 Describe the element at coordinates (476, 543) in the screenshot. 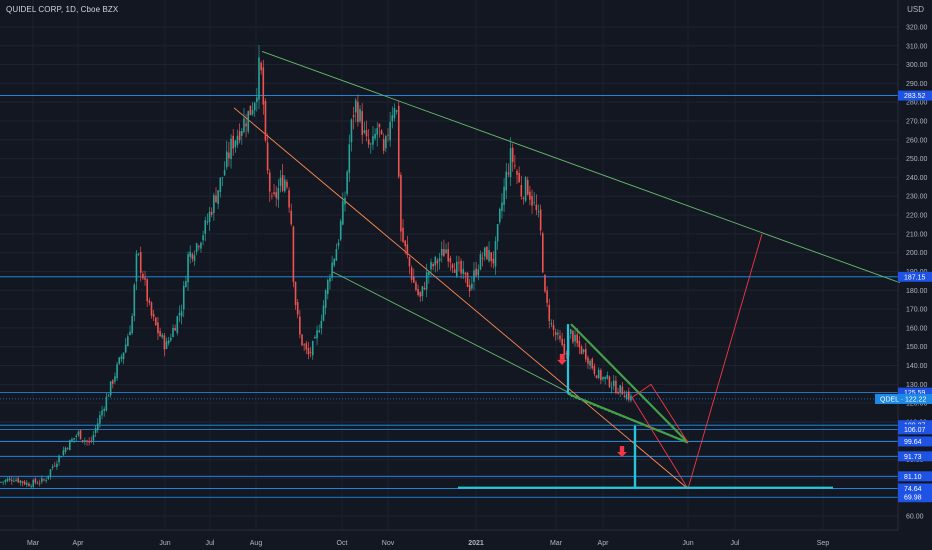

I see `x-tick-label: 2021` at that location.